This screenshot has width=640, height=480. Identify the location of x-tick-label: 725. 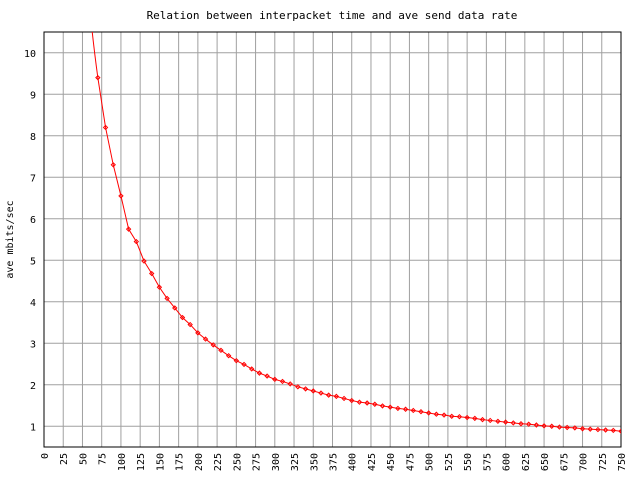
(603, 462).